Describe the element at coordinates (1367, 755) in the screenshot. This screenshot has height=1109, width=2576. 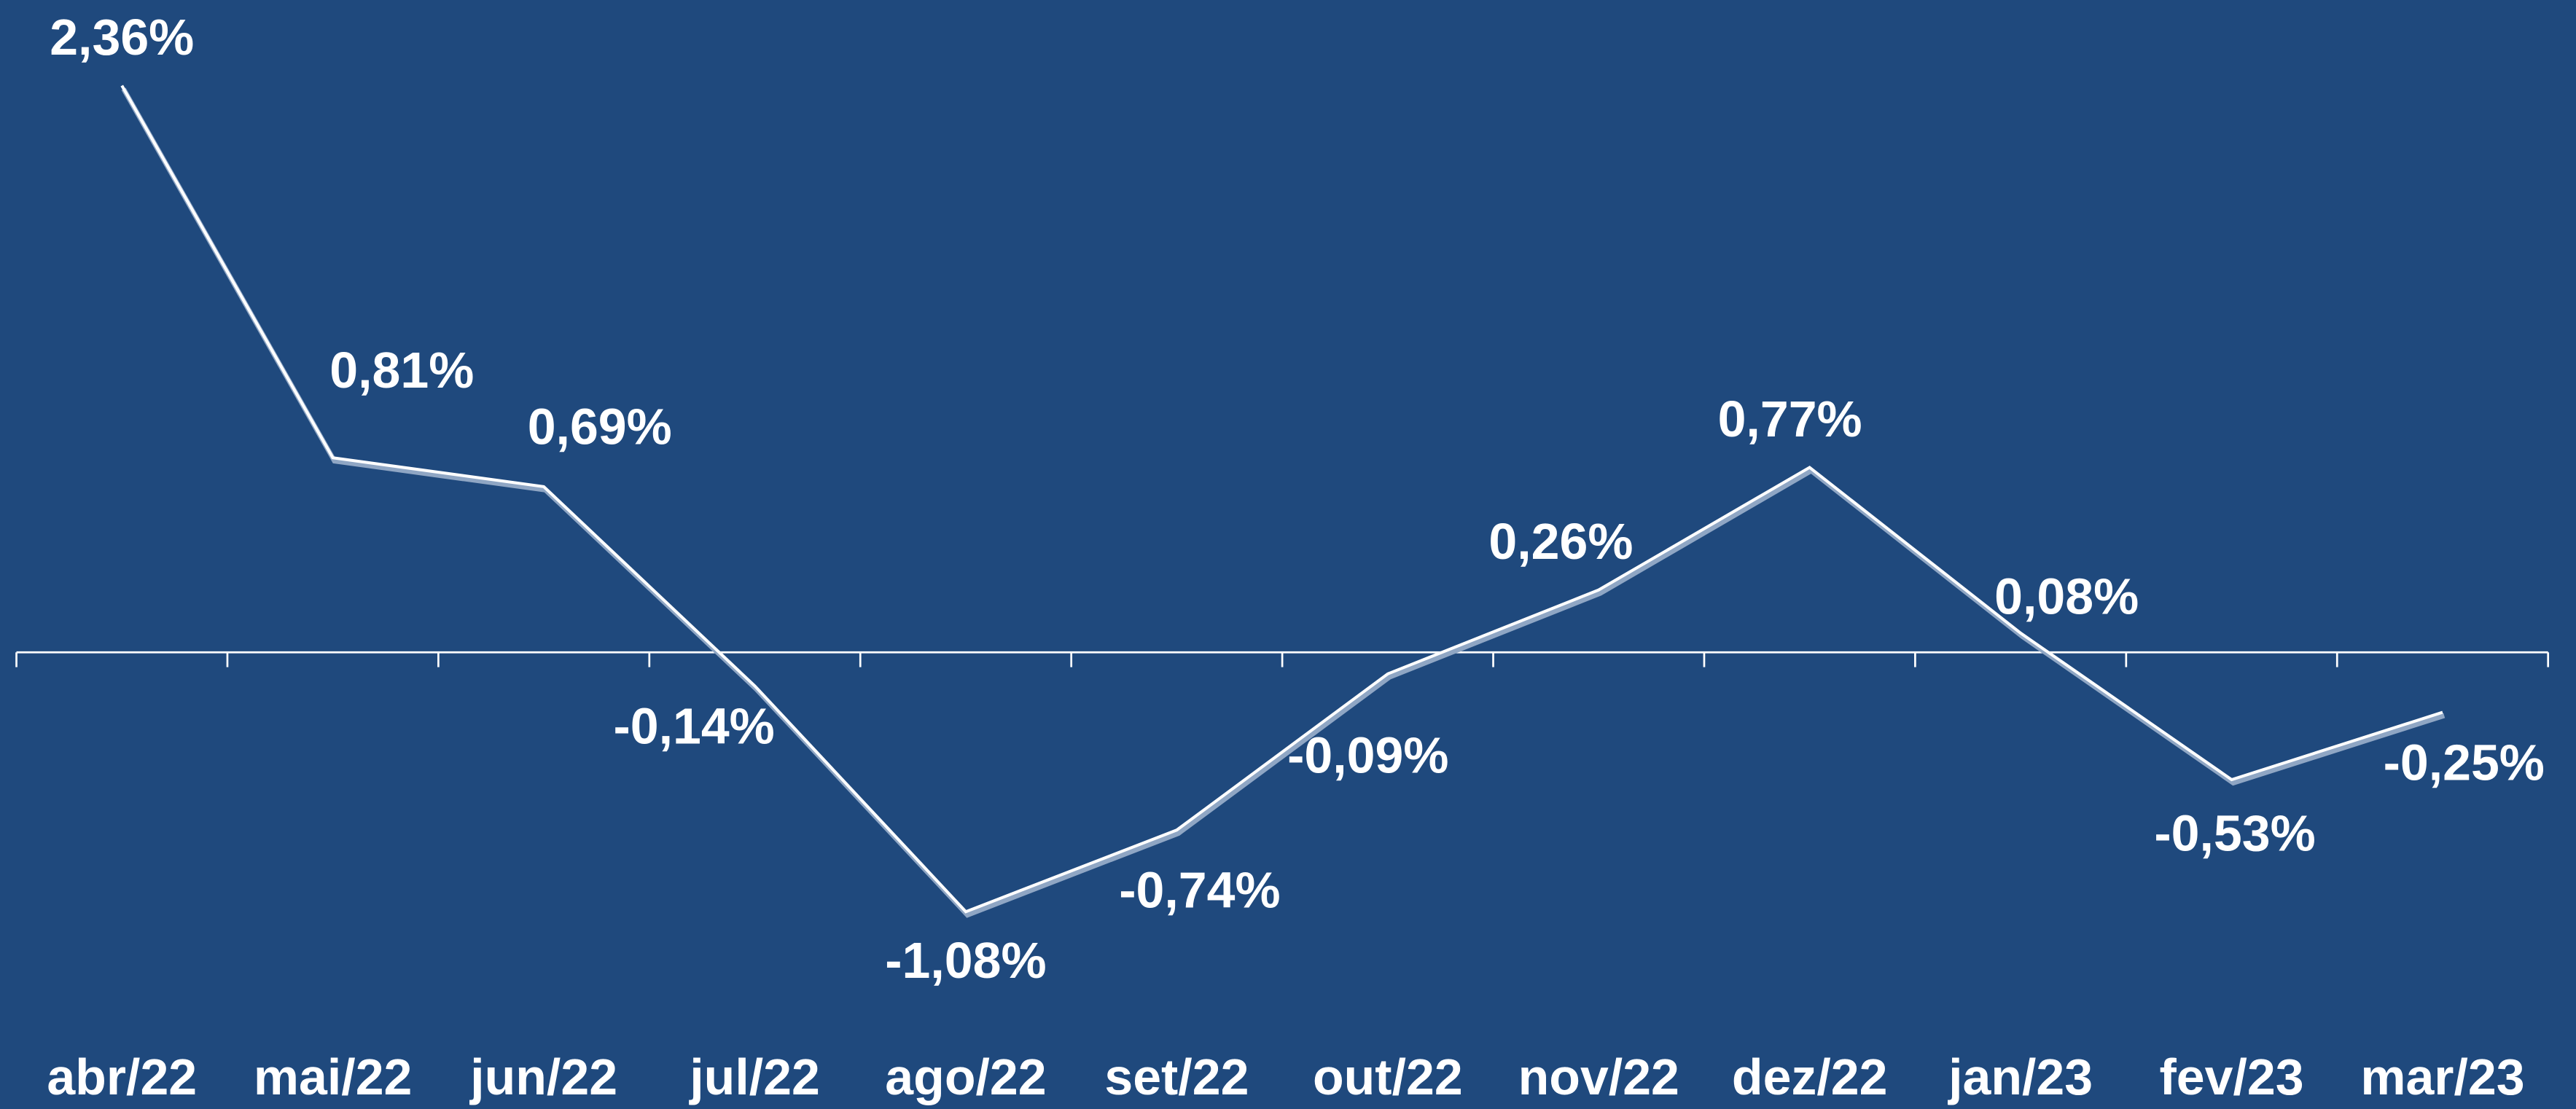
I see `data-label: -0,09%` at that location.